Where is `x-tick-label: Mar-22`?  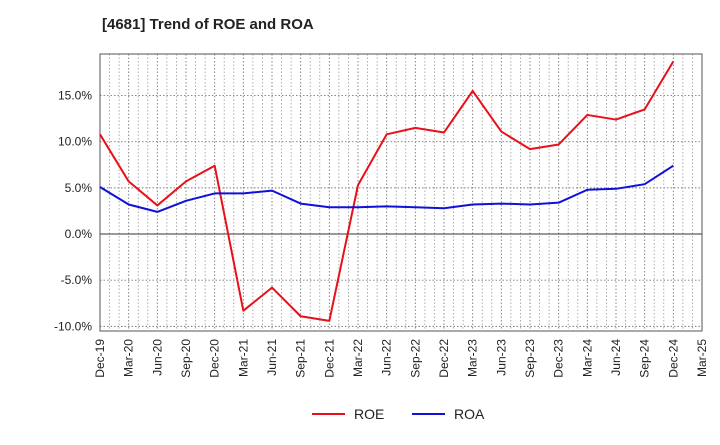
x-tick-label: Mar-22 is located at coordinates (358, 358).